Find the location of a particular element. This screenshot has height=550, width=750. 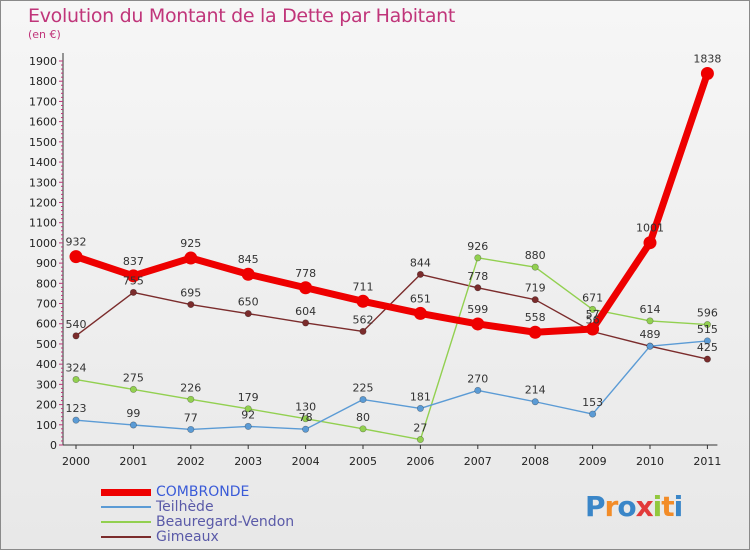

y-tick-label: 900 is located at coordinates (46, 263).